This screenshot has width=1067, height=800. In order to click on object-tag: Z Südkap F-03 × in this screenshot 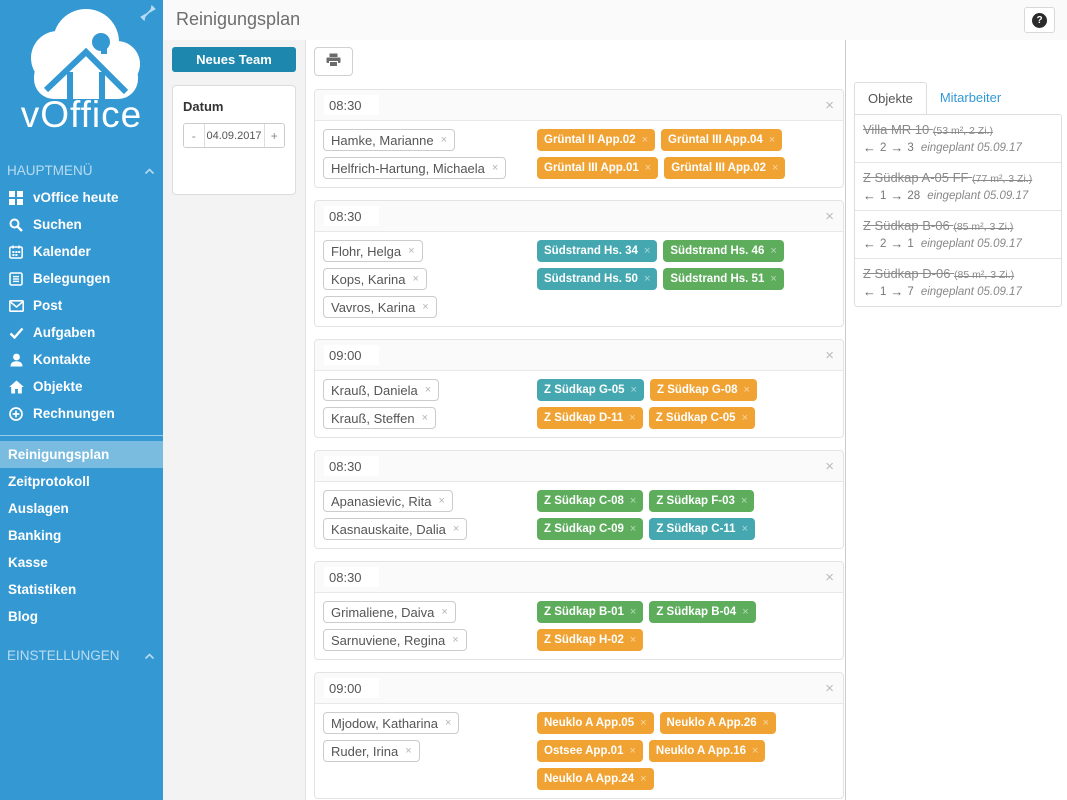, I will do `click(702, 501)`.